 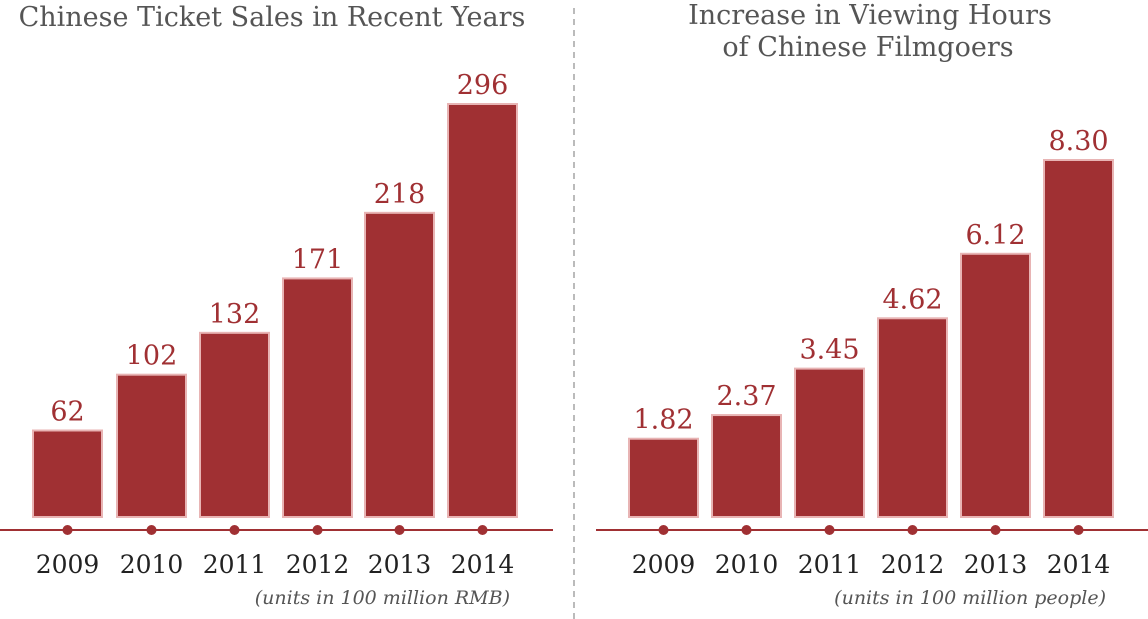 What do you see at coordinates (1078, 141) in the screenshot?
I see `value-label-2014: 8.30` at bounding box center [1078, 141].